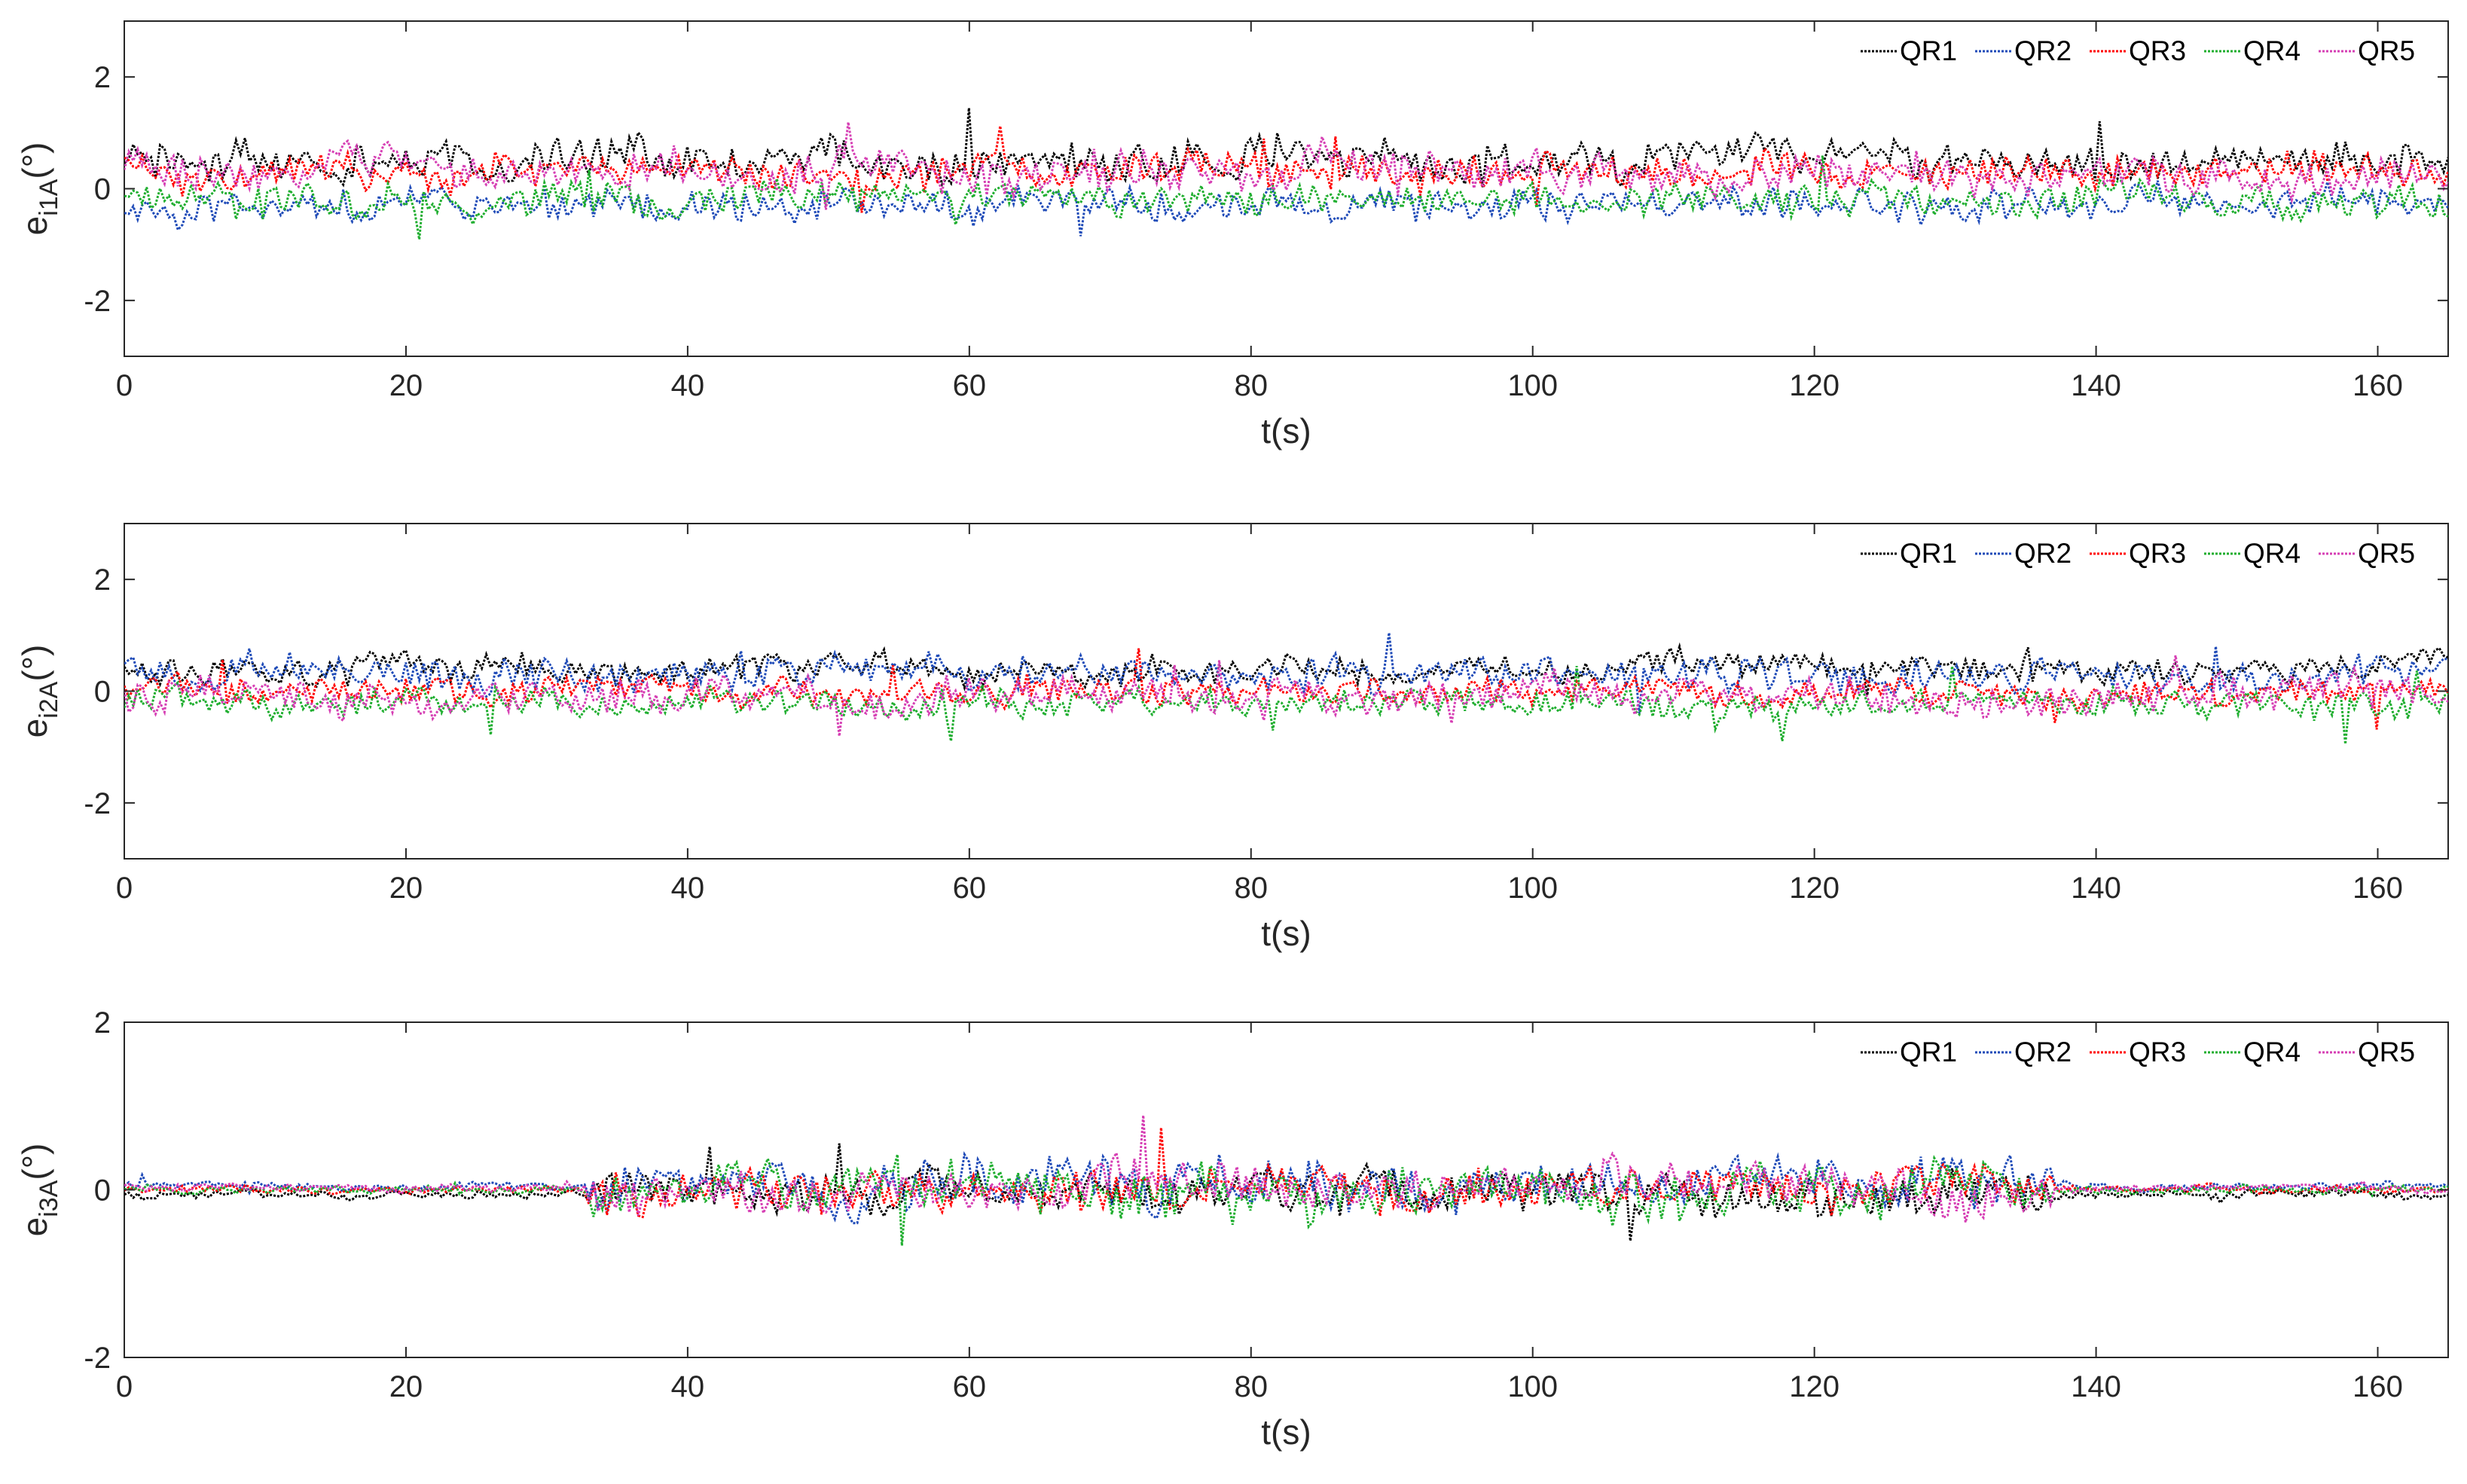 The height and width of the screenshot is (1484, 2467). I want to click on y-axis-title: ei3A(°), so click(39, 1190).